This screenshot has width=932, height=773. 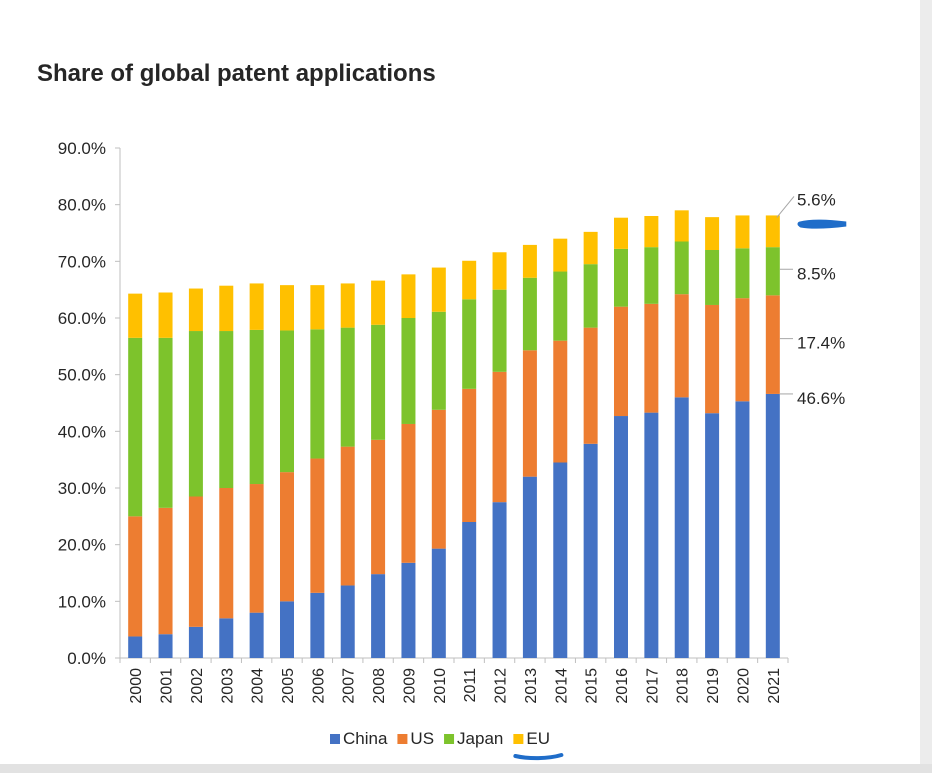 What do you see at coordinates (469, 590) in the screenshot?
I see `bar-china-2011` at bounding box center [469, 590].